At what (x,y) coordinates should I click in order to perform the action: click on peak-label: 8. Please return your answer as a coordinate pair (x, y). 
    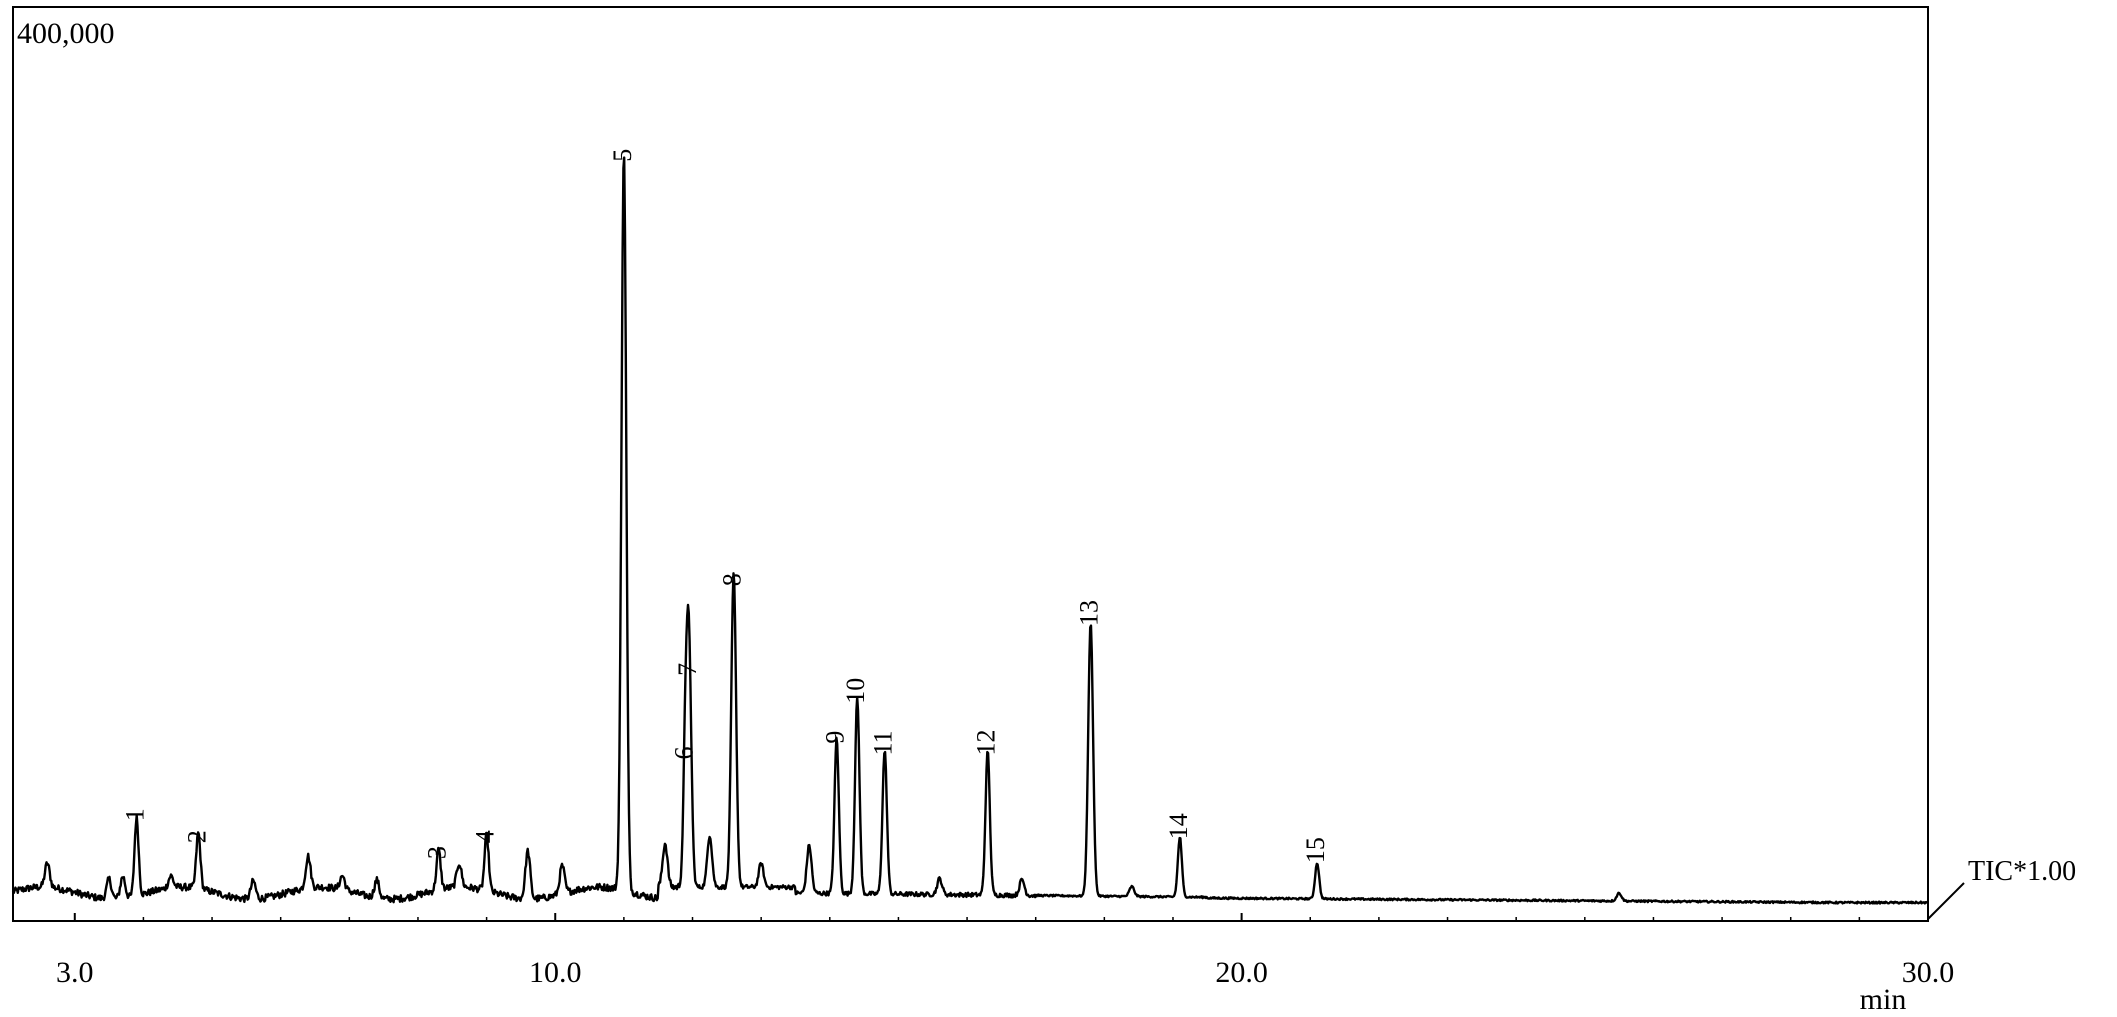
    Looking at the image, I should click on (732, 579).